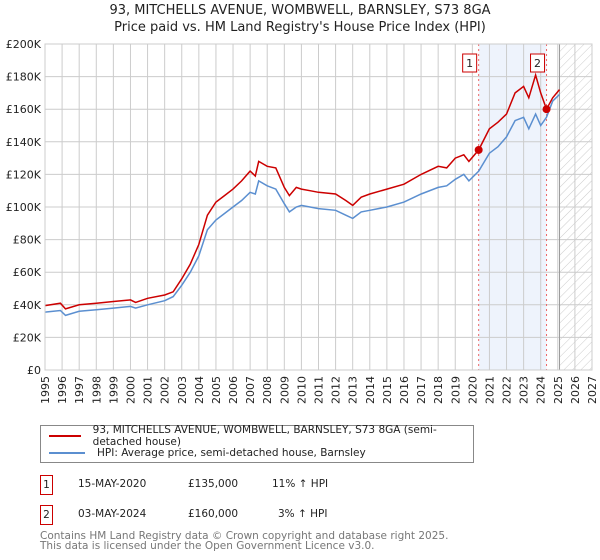 This screenshot has height=560, width=600. What do you see at coordinates (507, 390) in the screenshot?
I see `x-tick-label: 2022` at bounding box center [507, 390].